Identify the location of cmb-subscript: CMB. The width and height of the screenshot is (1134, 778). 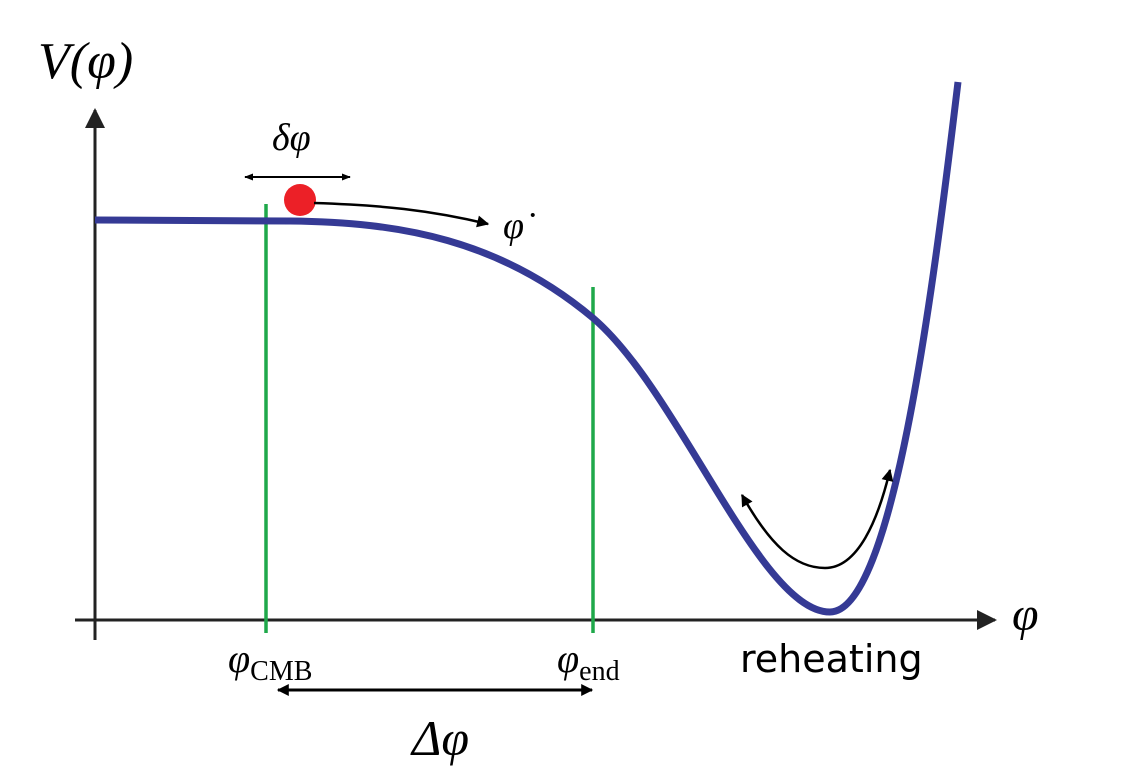
(281, 671).